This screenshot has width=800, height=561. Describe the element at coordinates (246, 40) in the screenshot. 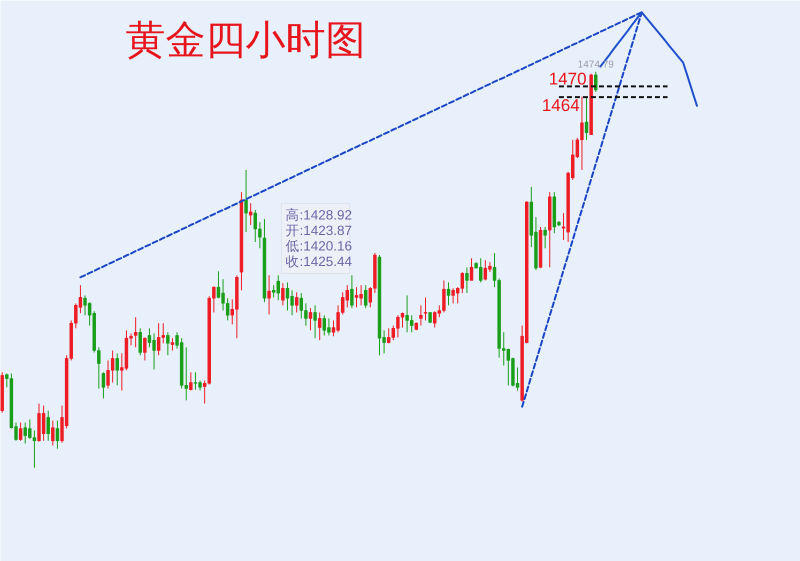

I see `chart-title: 黄金四小时图` at that location.